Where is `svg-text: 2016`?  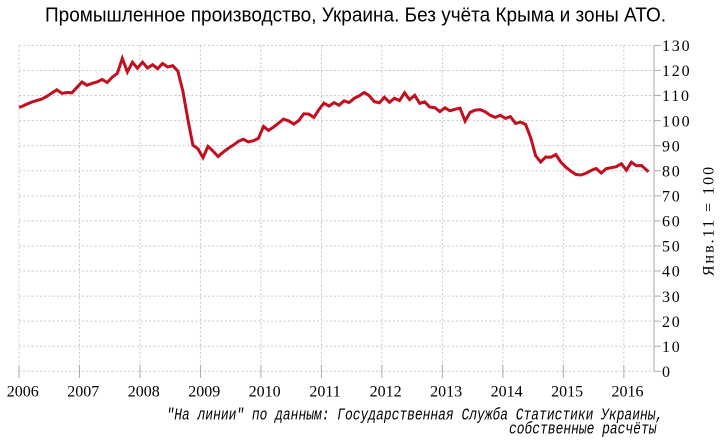 svg-text: 2016 is located at coordinates (628, 391).